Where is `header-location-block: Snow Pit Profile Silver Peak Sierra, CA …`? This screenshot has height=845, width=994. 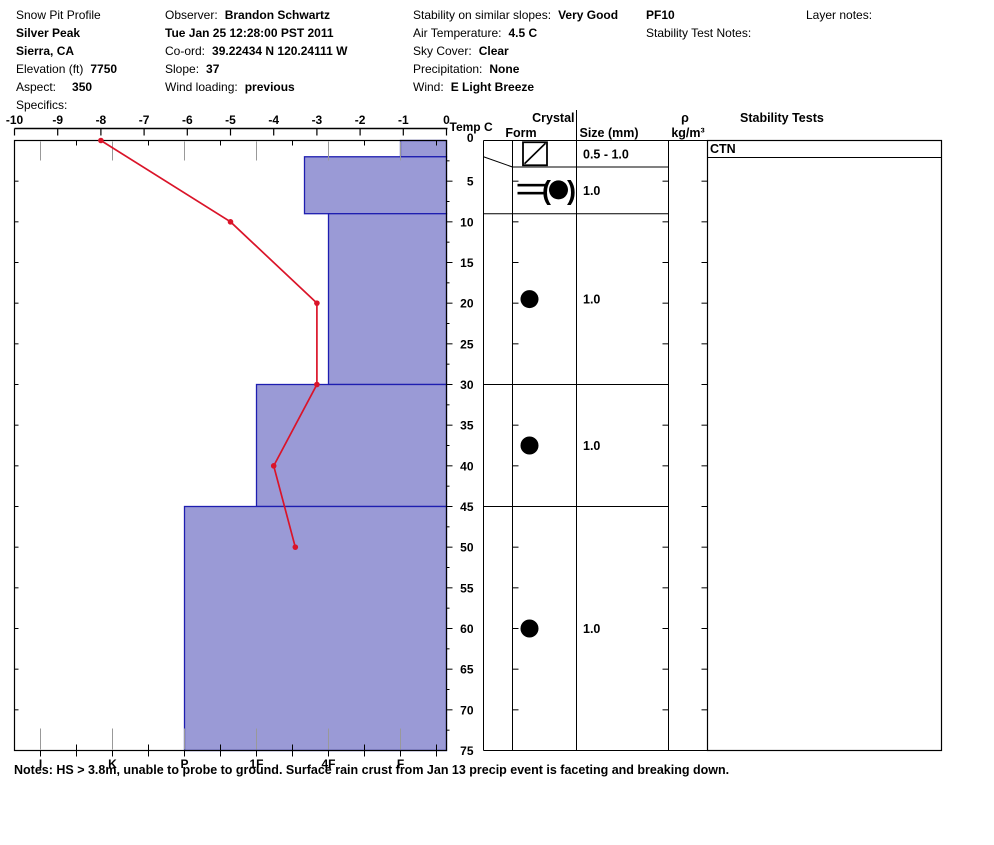 header-location-block: Snow Pit Profile Silver Peak Sierra, CA … is located at coordinates (66, 62).